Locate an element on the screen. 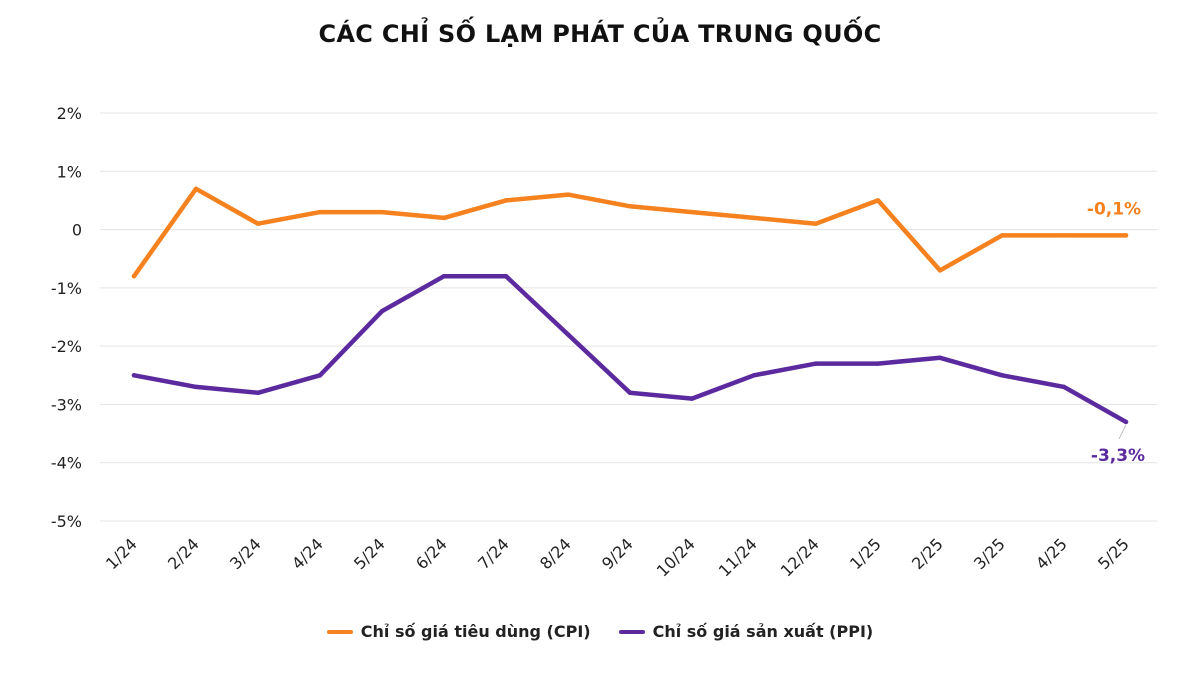 The height and width of the screenshot is (675, 1200). legend-swatch-cpi is located at coordinates (339, 631).